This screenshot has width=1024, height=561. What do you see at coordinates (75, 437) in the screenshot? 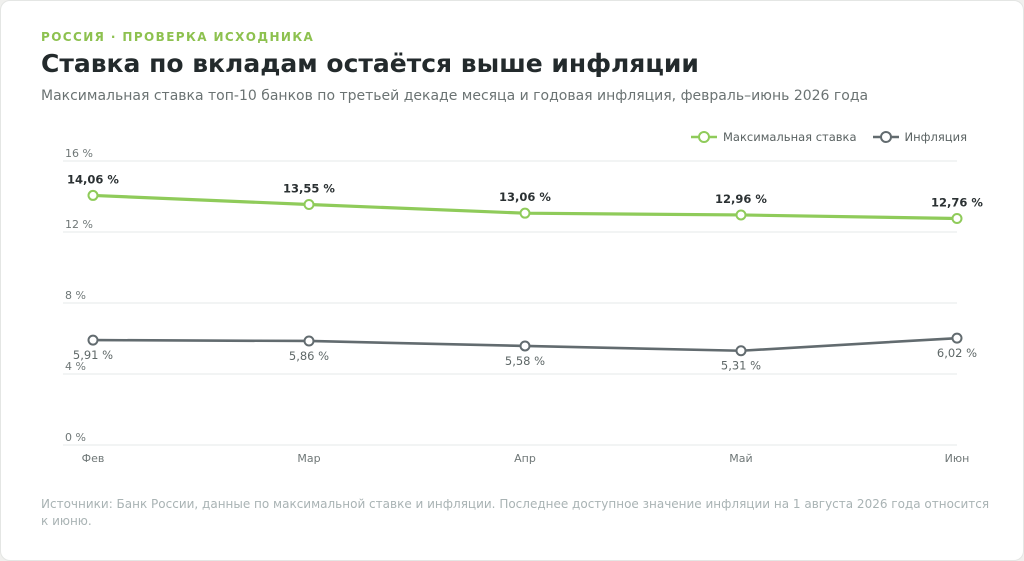
I see `y-tick-label: 0 %` at bounding box center [75, 437].